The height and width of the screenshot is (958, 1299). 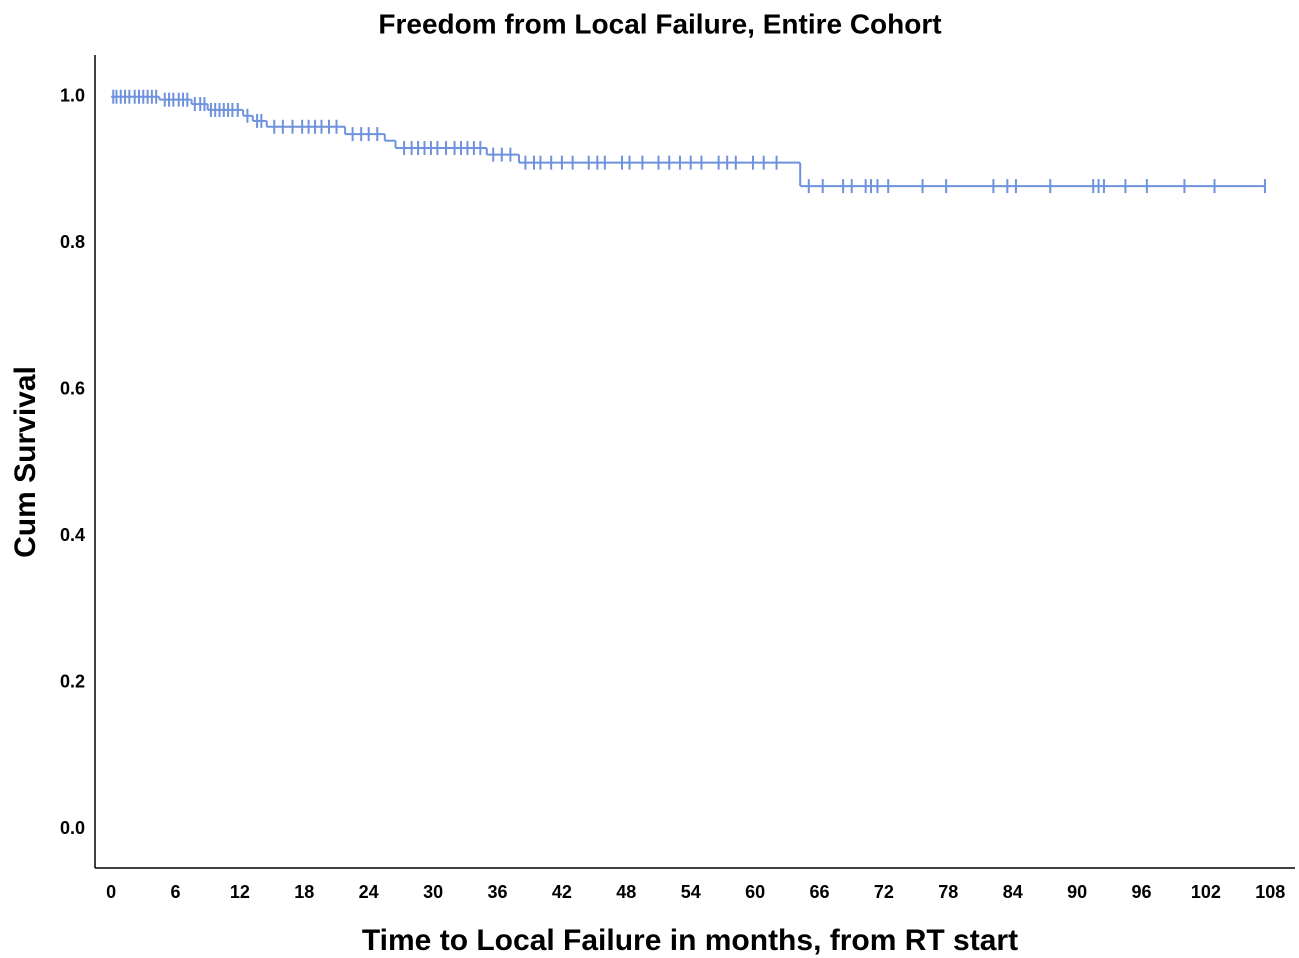 What do you see at coordinates (304, 892) in the screenshot?
I see `x-tick-label: 18` at bounding box center [304, 892].